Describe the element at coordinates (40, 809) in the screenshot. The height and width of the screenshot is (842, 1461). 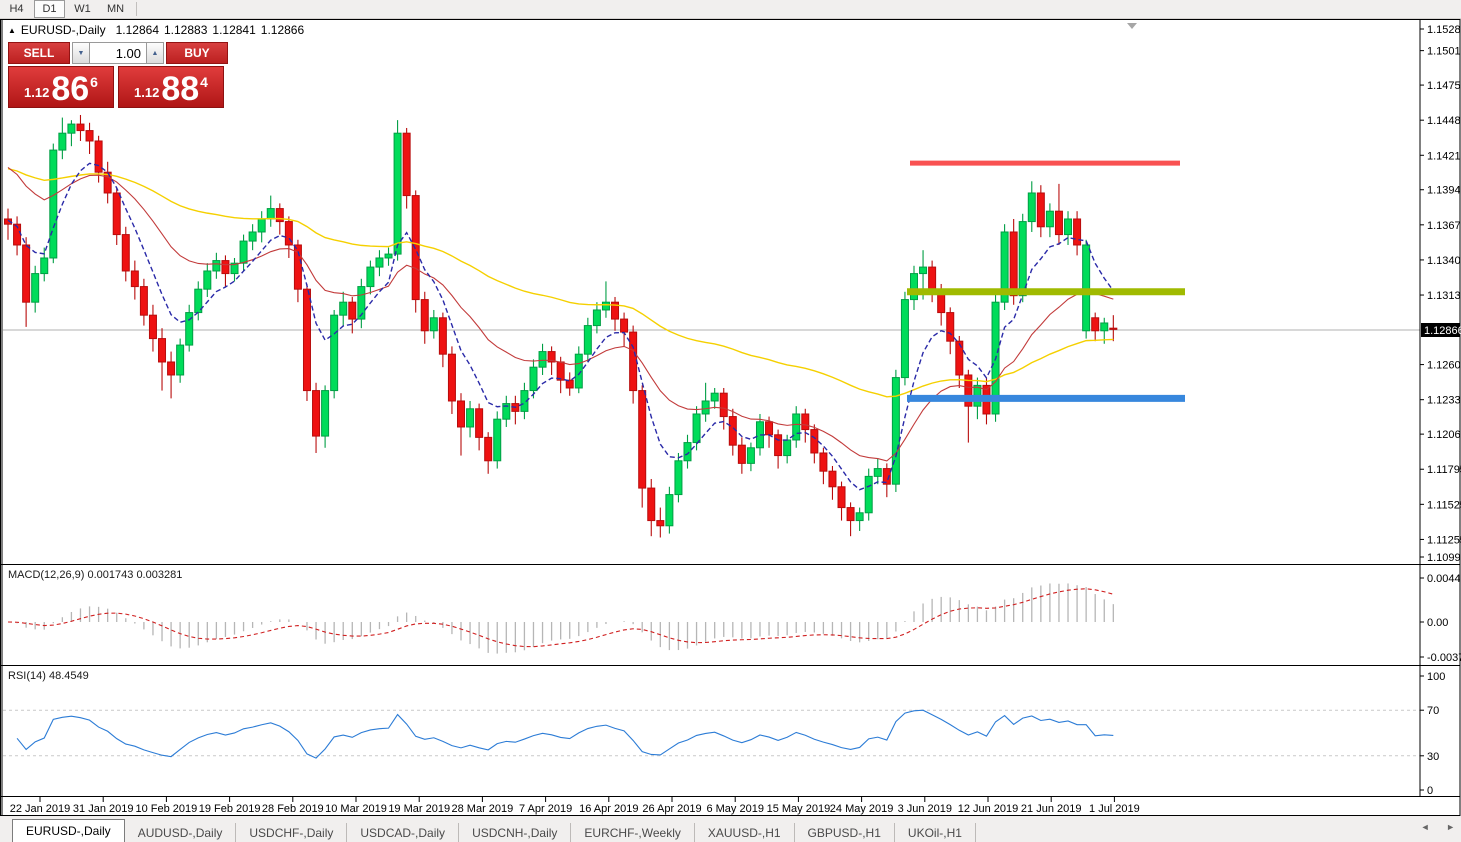
I see `svg-text: 22 Jan 2019` at that location.